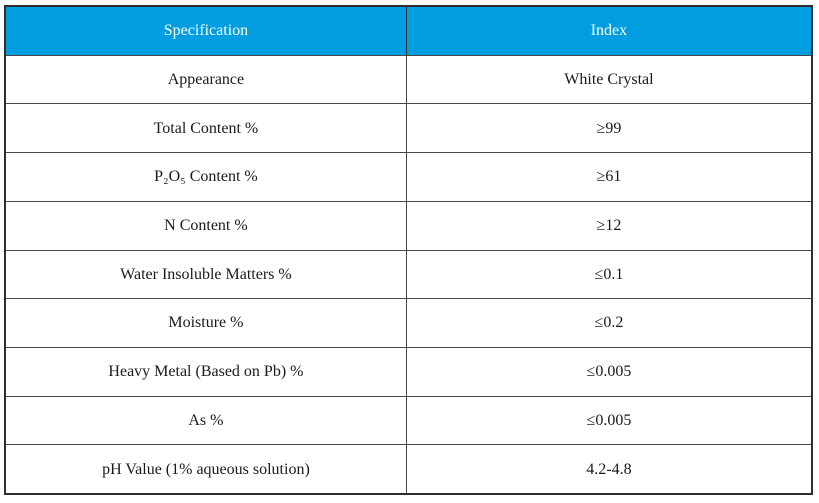  What do you see at coordinates (609, 323) in the screenshot?
I see `index-cell: ≤0.2` at bounding box center [609, 323].